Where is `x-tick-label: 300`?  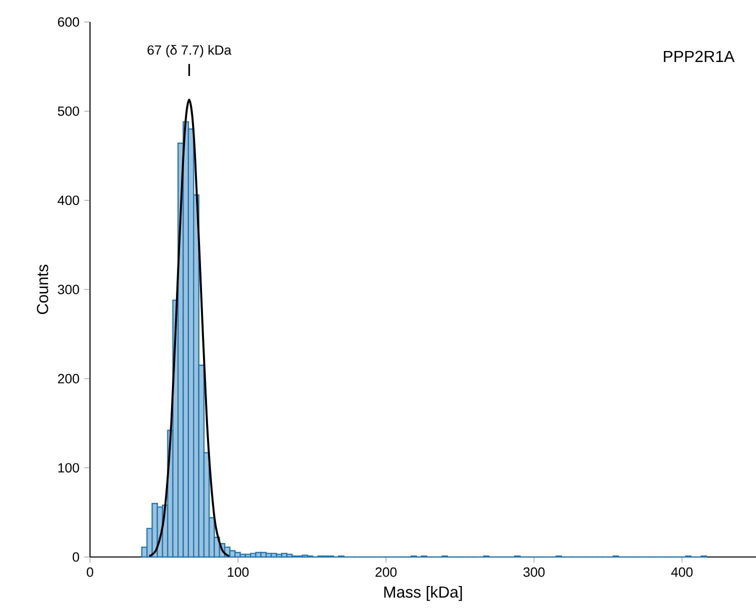 x-tick-label: 300 is located at coordinates (534, 572).